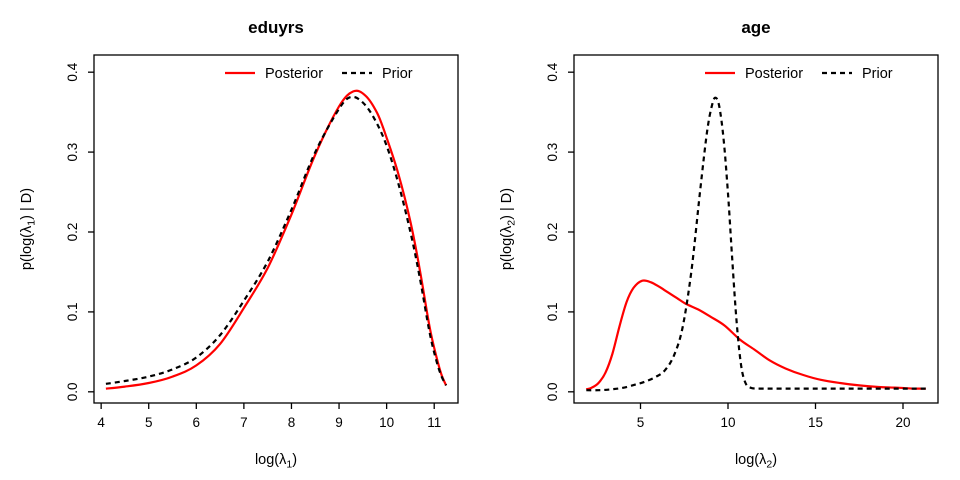  What do you see at coordinates (755, 335) in the screenshot?
I see `posterior-curve` at bounding box center [755, 335].